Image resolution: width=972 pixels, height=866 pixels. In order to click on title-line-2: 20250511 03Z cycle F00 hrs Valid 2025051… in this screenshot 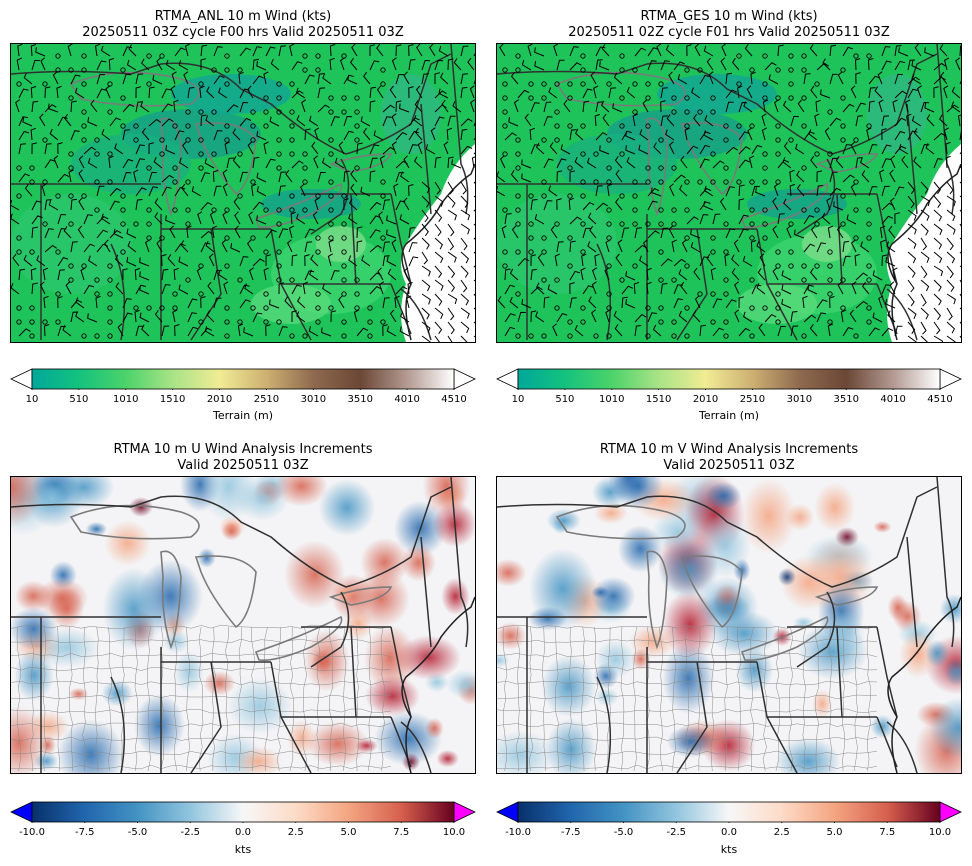, I will do `click(243, 32)`.